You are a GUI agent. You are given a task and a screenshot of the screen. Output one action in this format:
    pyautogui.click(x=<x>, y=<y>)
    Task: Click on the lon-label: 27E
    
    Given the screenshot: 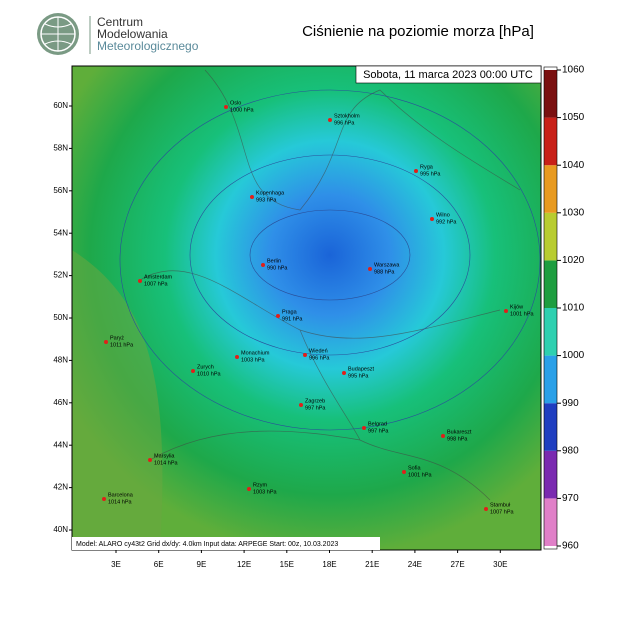 What is the action you would take?
    pyautogui.click(x=457, y=564)
    